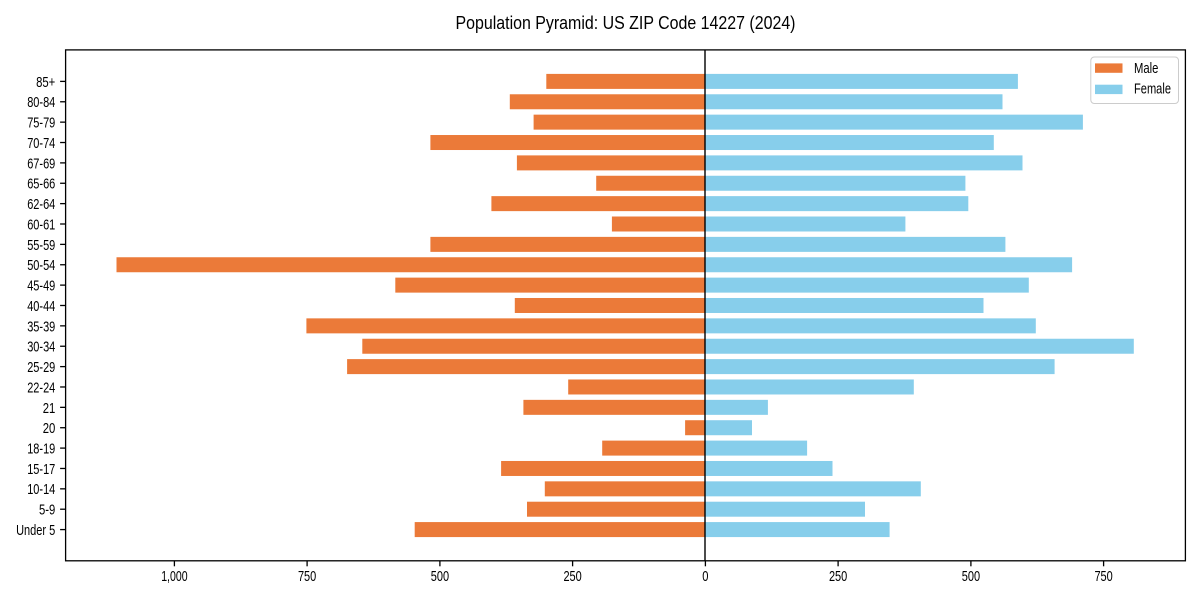  Describe the element at coordinates (49, 408) in the screenshot. I see `svg-text: 21` at that location.